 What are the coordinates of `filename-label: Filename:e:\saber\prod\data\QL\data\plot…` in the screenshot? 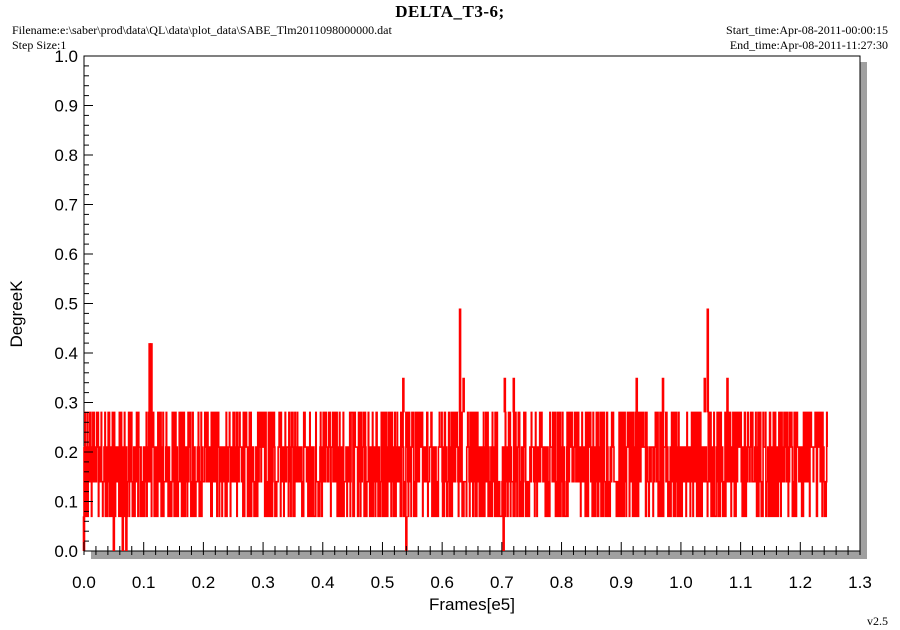 It's located at (202, 30).